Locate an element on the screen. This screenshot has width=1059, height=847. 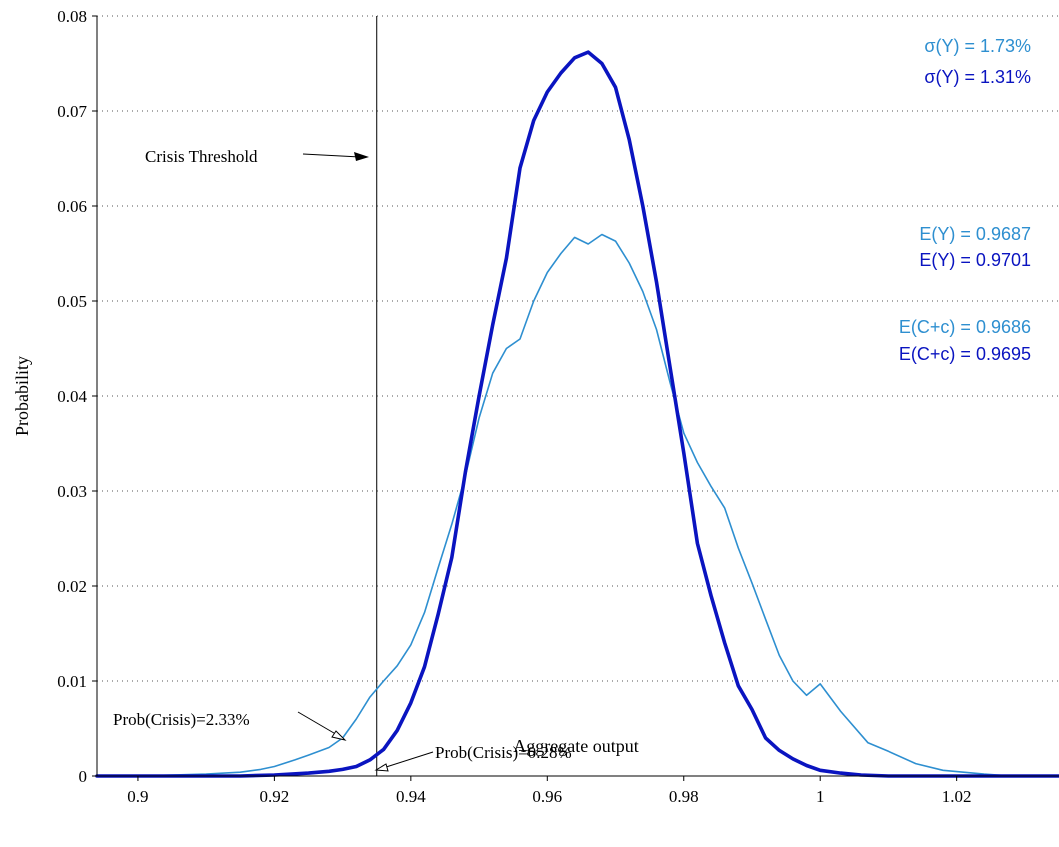
crisis-threshold-arrow is located at coordinates (335, 156).